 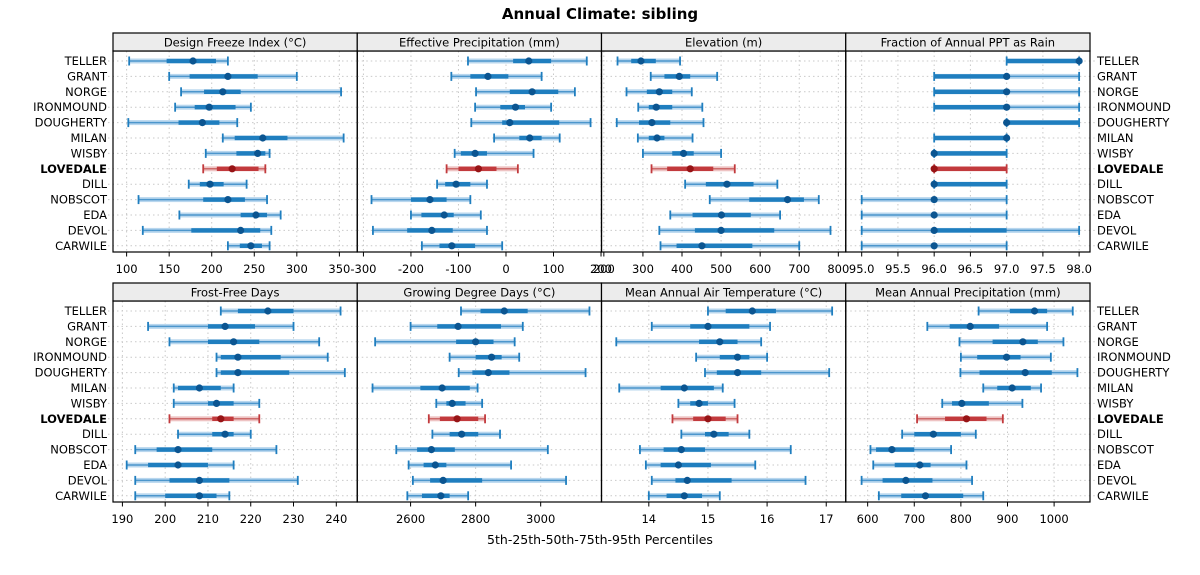 What do you see at coordinates (458, 269) in the screenshot?
I see `axis-tick-label: -100` at bounding box center [458, 269].